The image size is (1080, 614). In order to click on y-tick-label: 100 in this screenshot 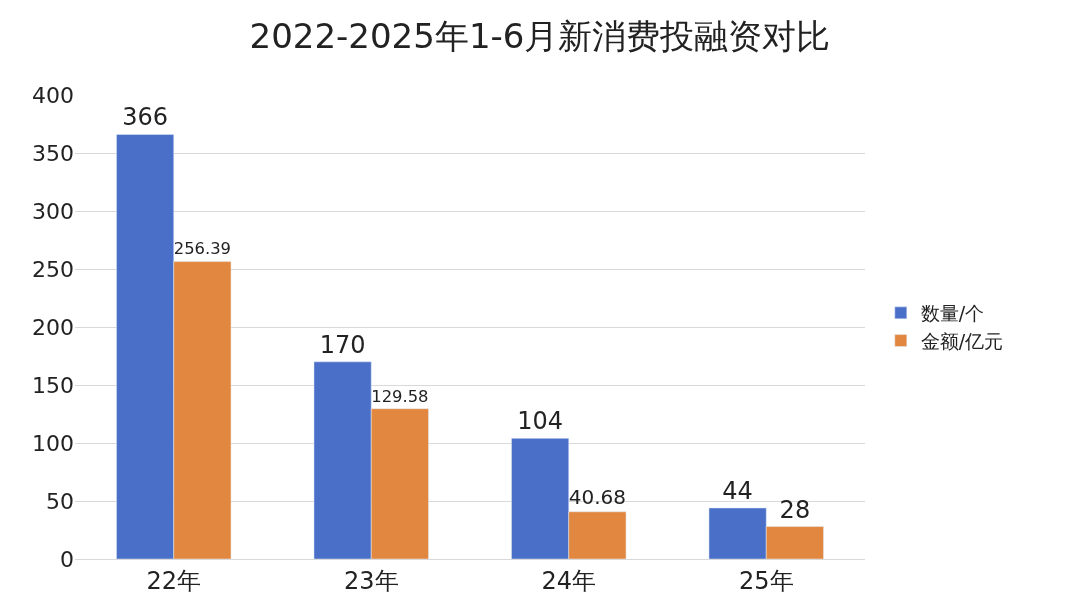, I will do `click(53, 443)`.